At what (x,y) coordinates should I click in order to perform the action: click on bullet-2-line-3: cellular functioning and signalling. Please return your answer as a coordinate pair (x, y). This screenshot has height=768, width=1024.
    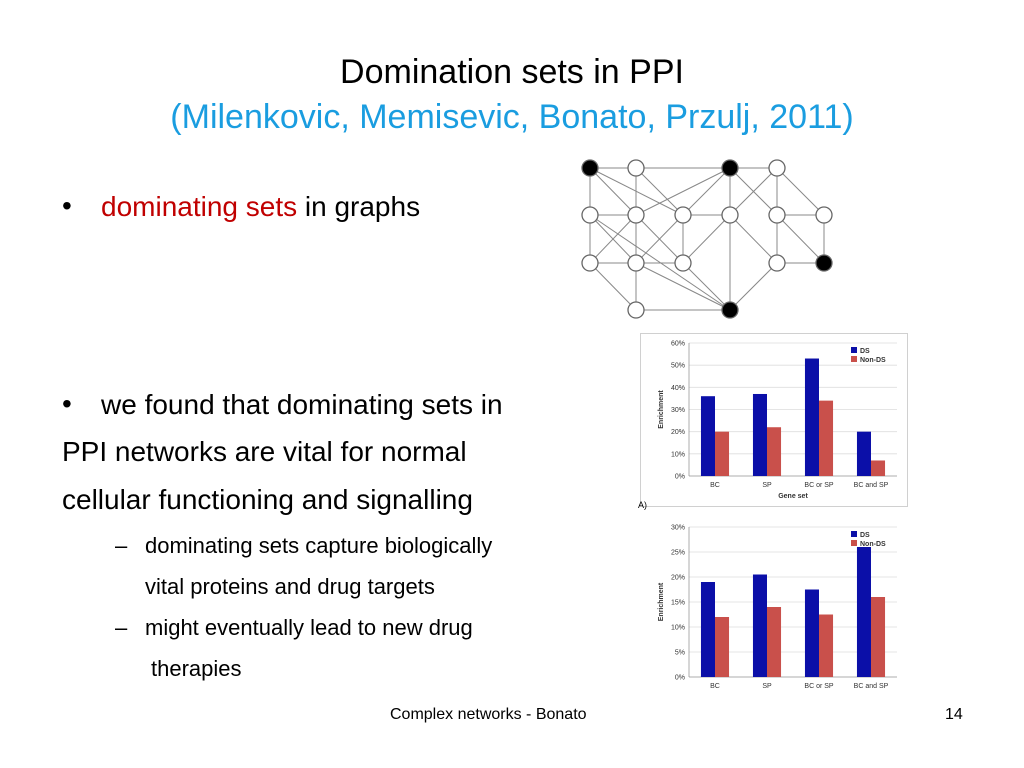
    Looking at the image, I should click on (267, 499).